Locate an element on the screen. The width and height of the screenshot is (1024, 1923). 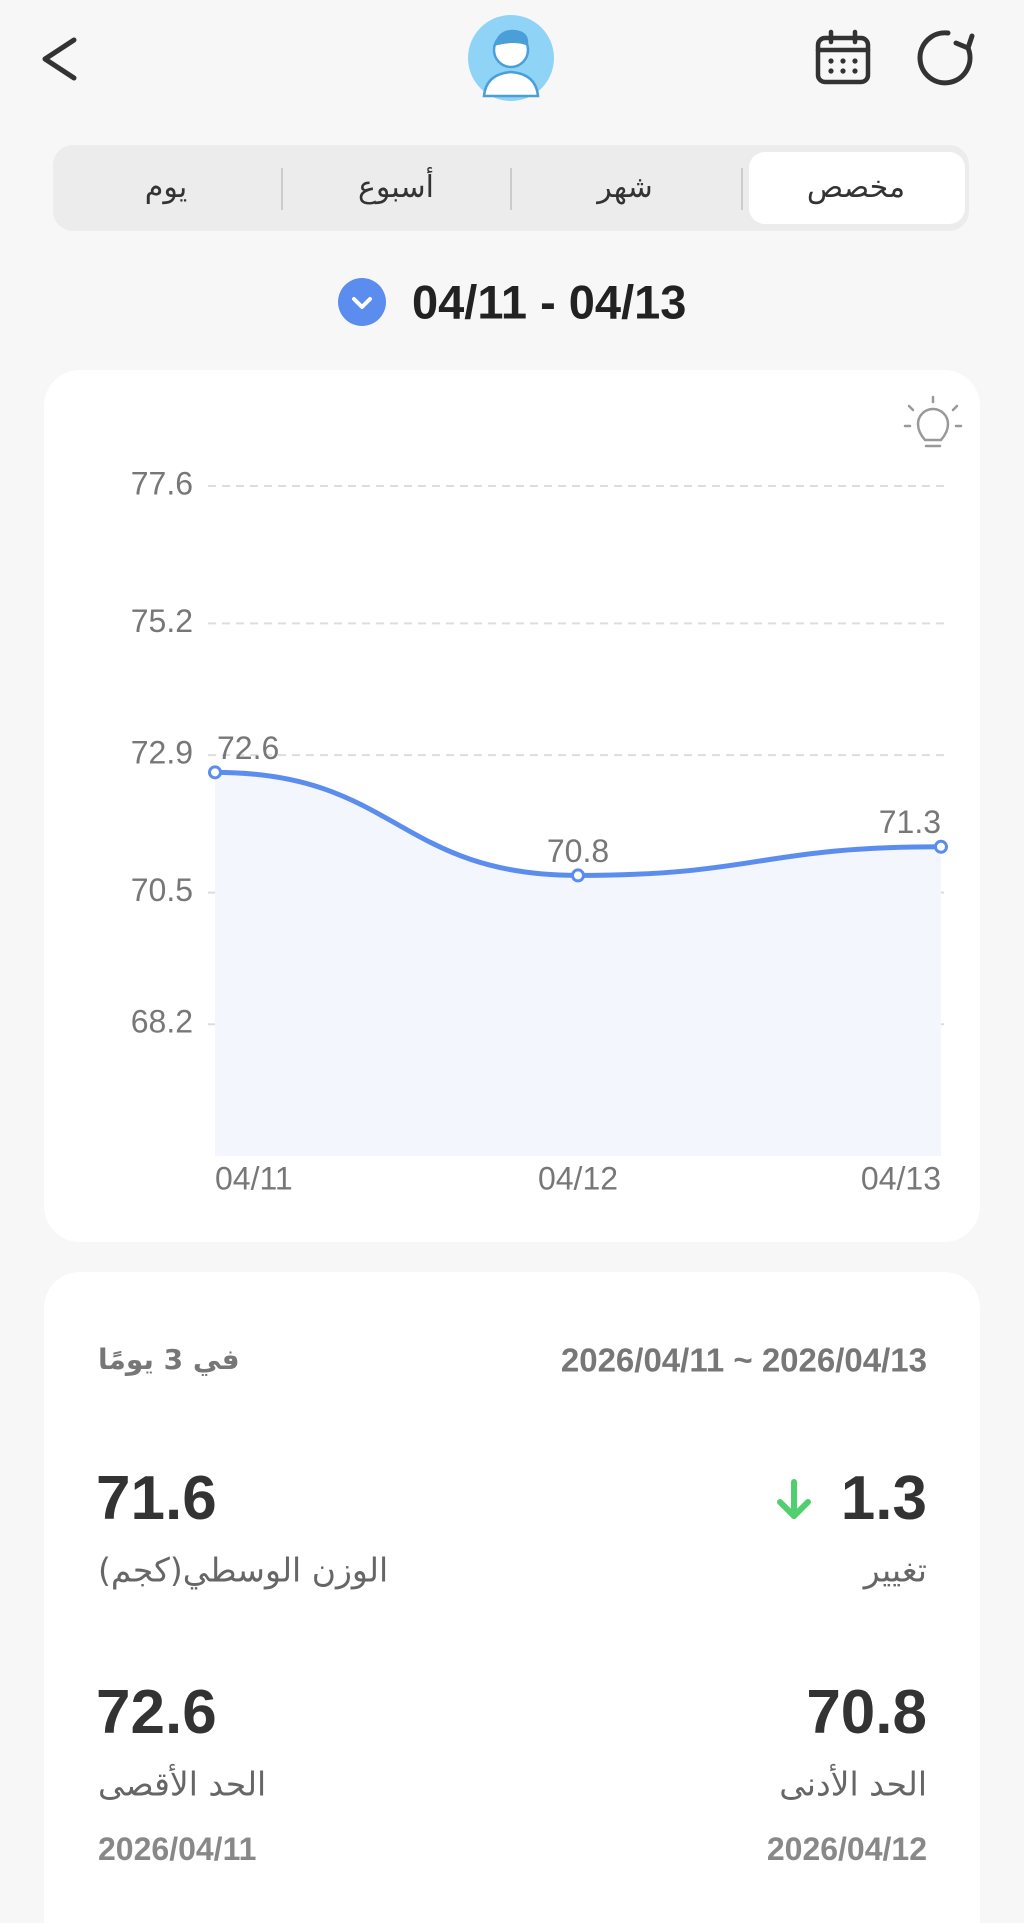
minimum-label: الحد الأدنى is located at coordinates (853, 1784).